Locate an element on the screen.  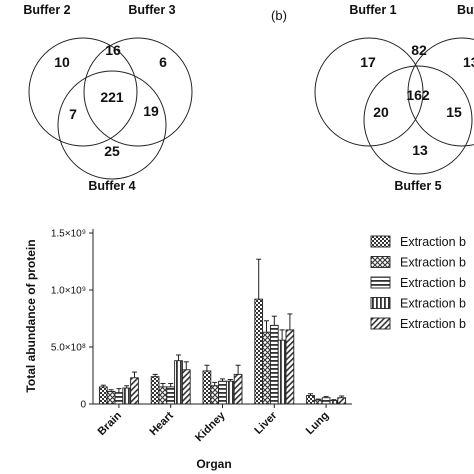
x-tick-label: Liver is located at coordinates (266, 423).